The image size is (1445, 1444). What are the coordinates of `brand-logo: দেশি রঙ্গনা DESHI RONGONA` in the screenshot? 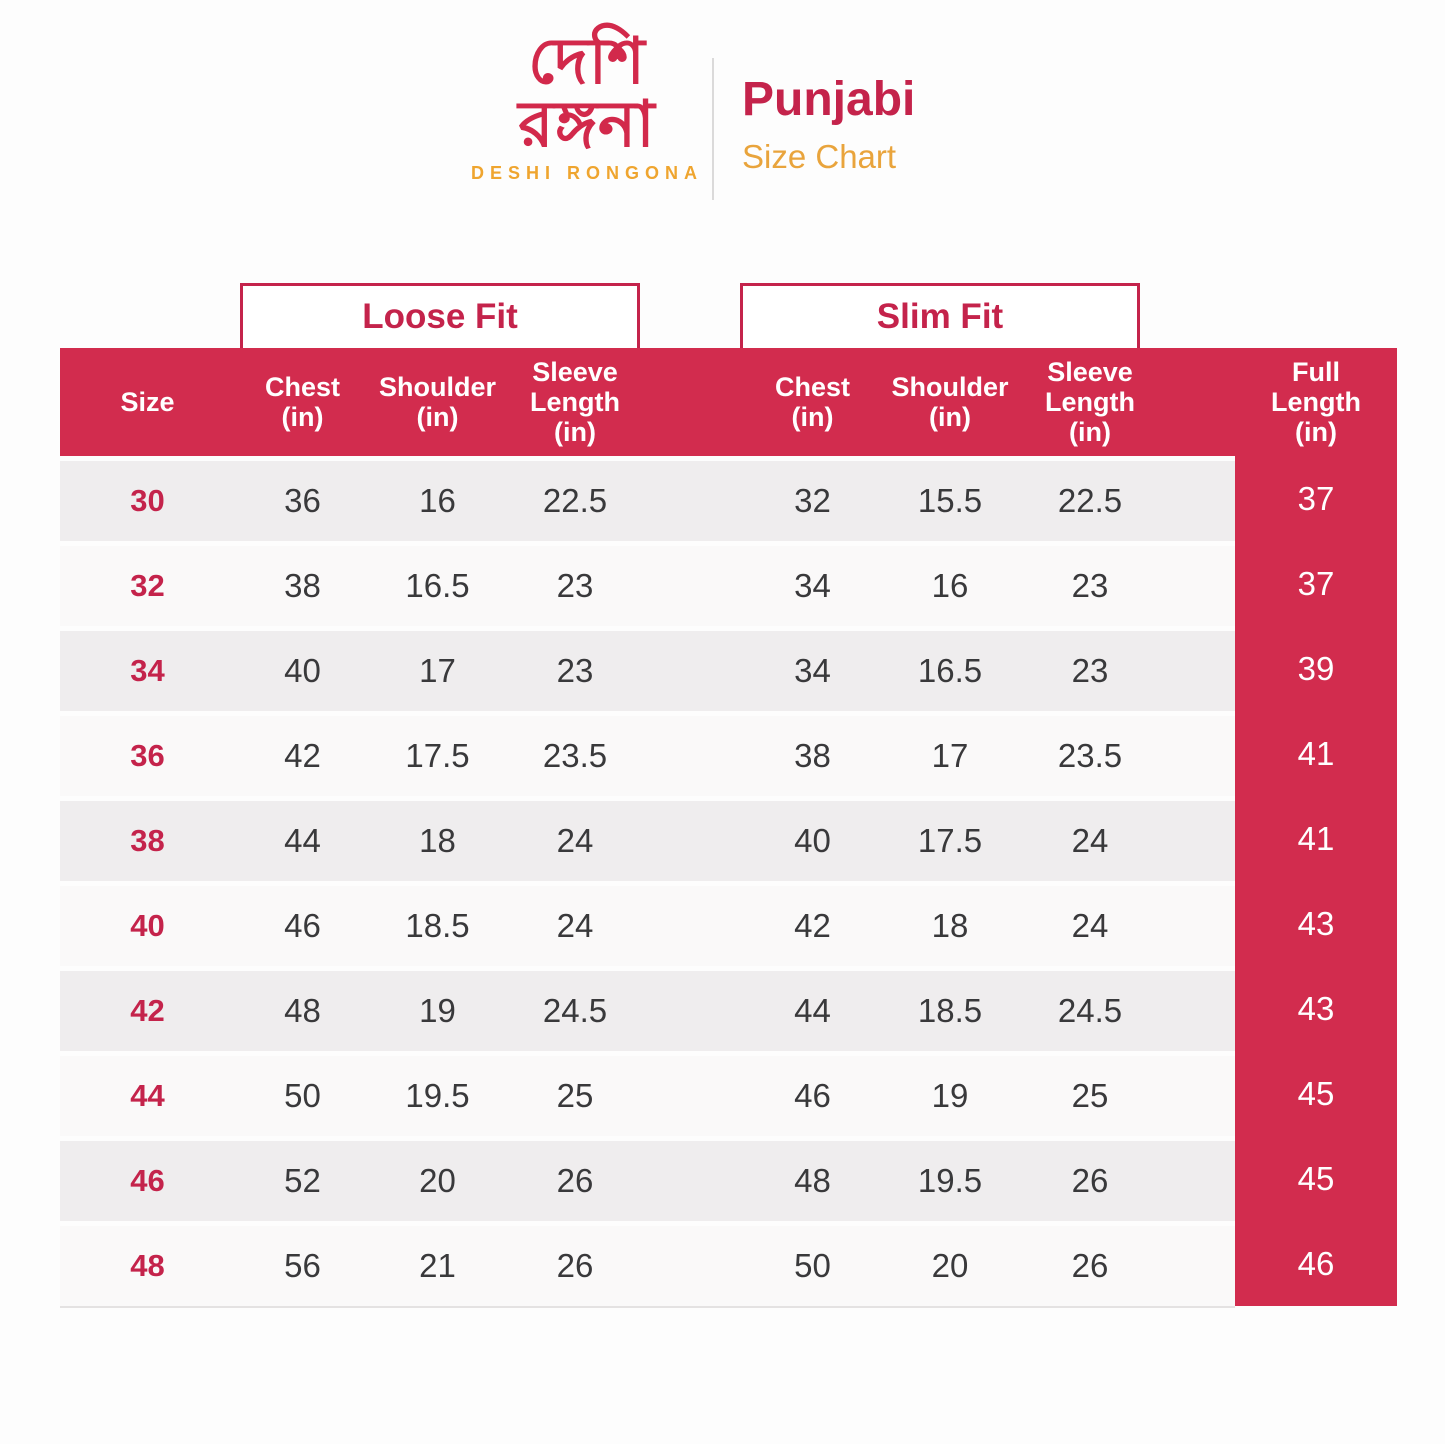 It's located at (587, 104).